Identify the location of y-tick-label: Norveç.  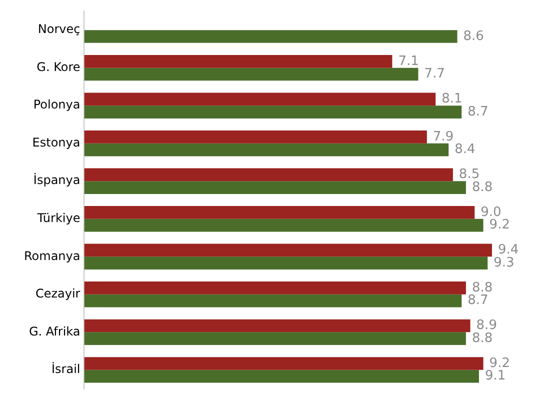
(59, 29).